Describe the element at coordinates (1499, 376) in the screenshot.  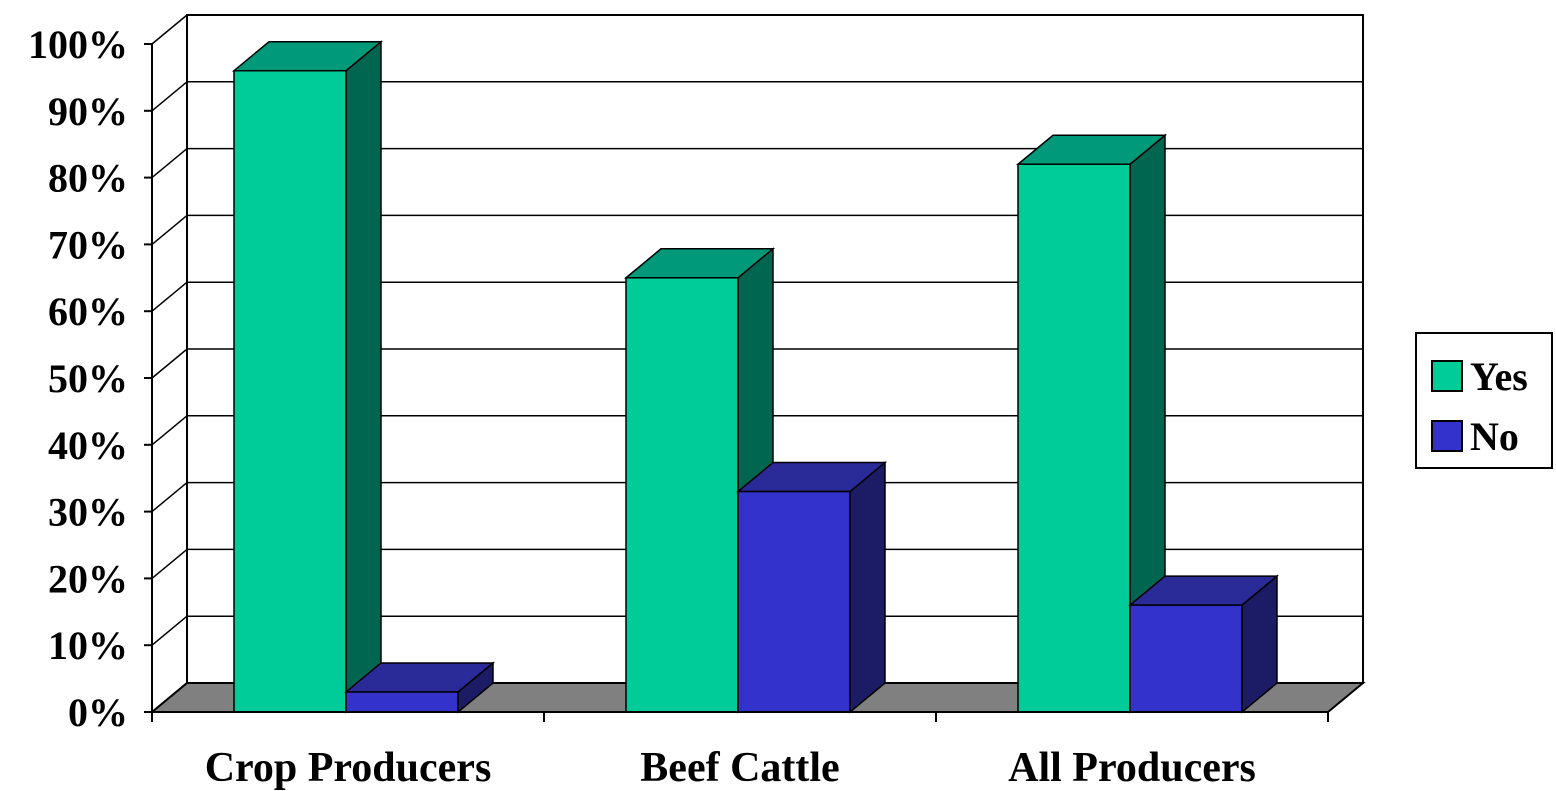
I see `legend-label: Yes` at that location.